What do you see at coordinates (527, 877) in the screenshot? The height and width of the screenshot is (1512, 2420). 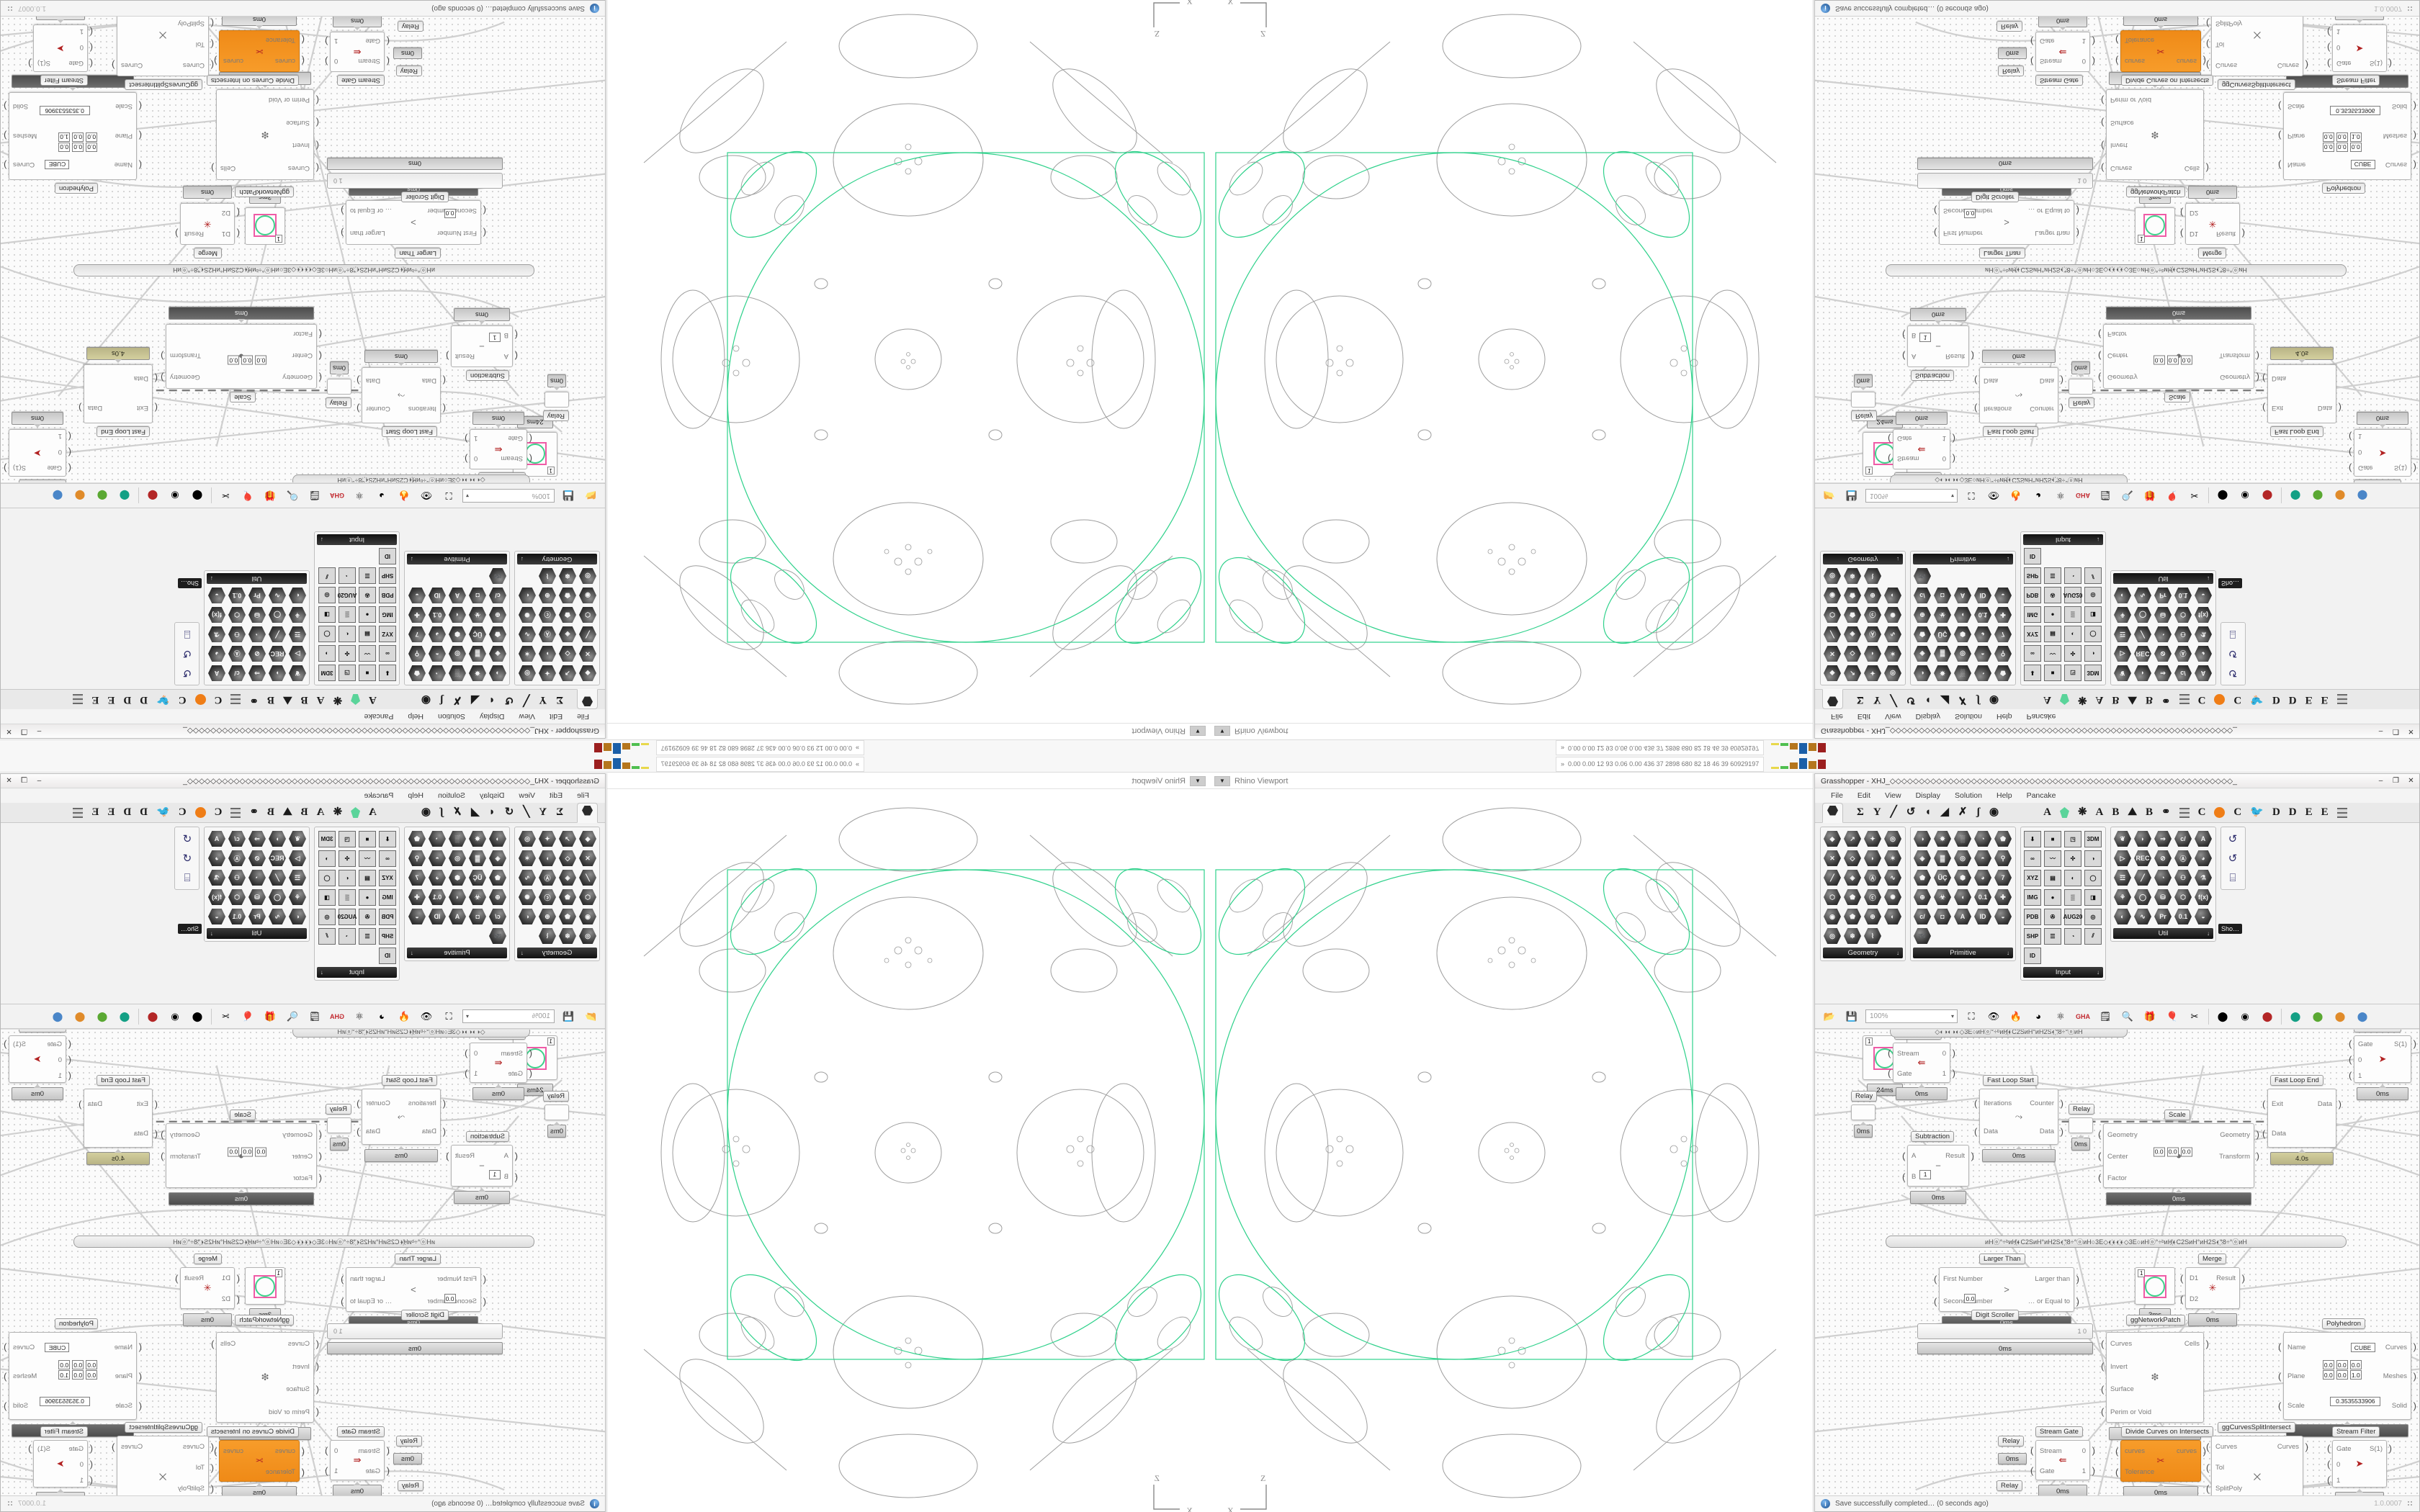 I see `palette-component-icon: ∿` at bounding box center [527, 877].